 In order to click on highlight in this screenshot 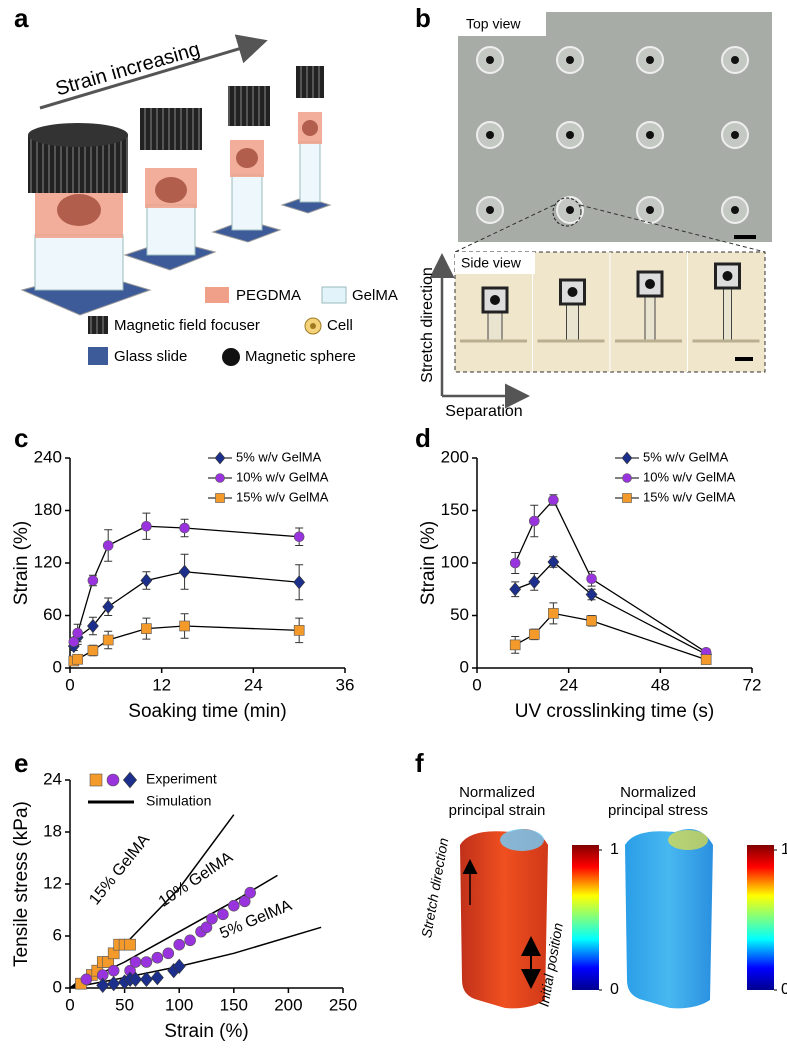, I will do `click(567, 212)`.